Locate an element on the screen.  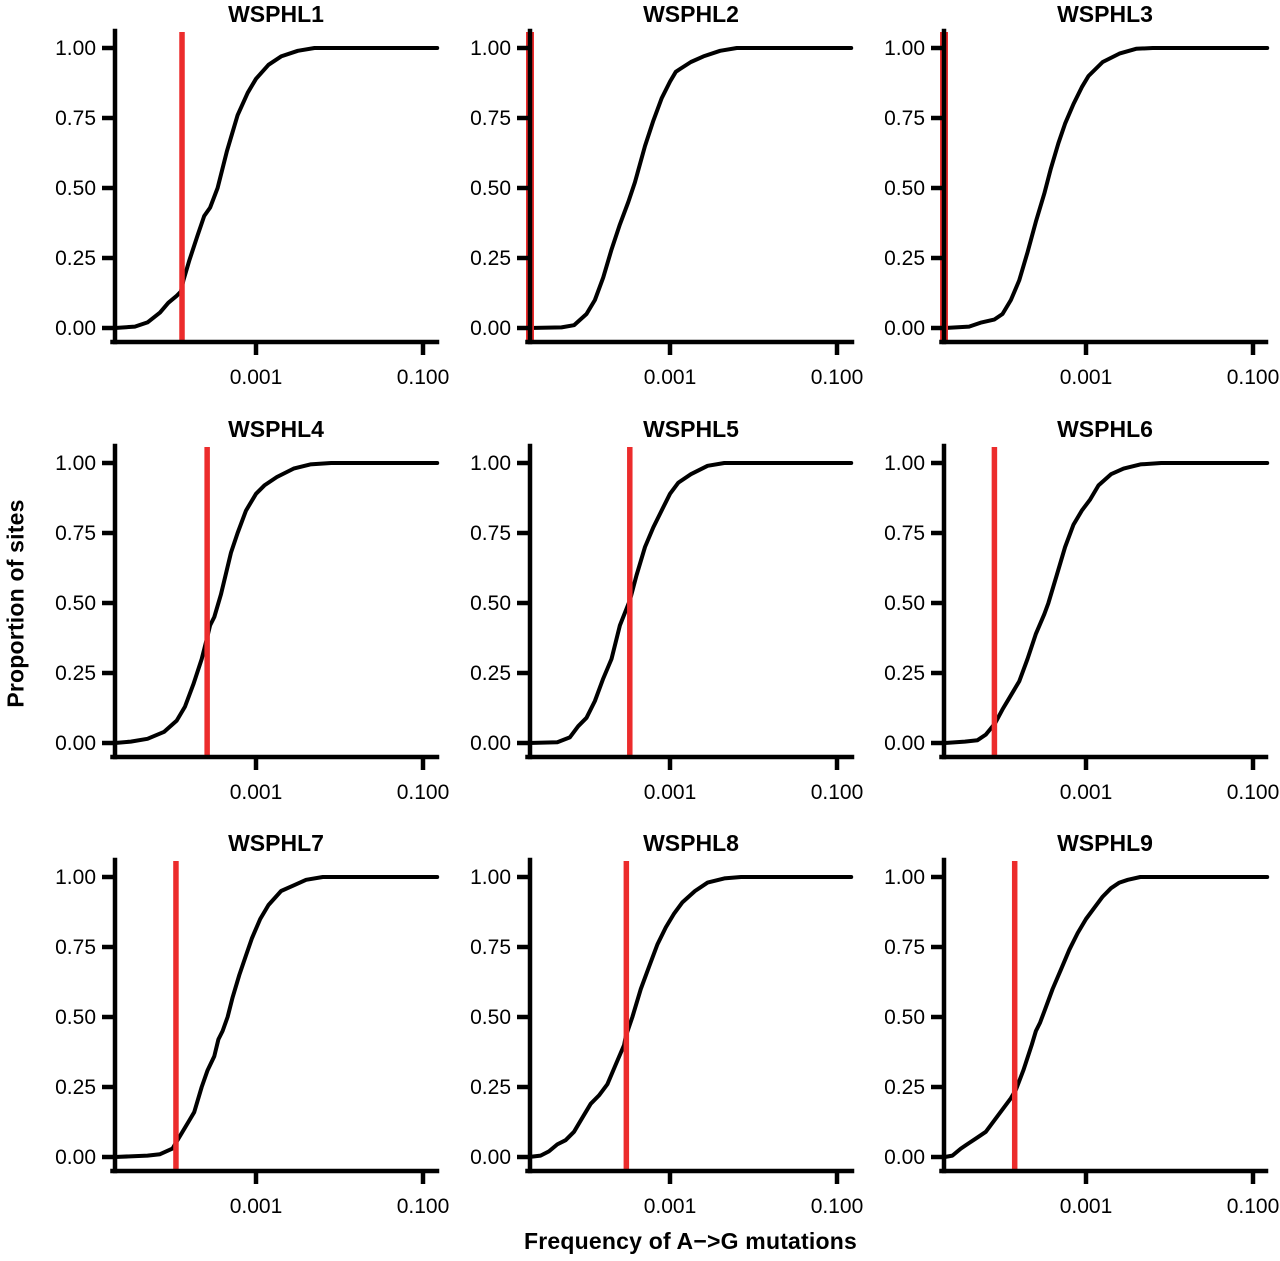
y-axis-label: Proportion of sites is located at coordinates (15, 603).